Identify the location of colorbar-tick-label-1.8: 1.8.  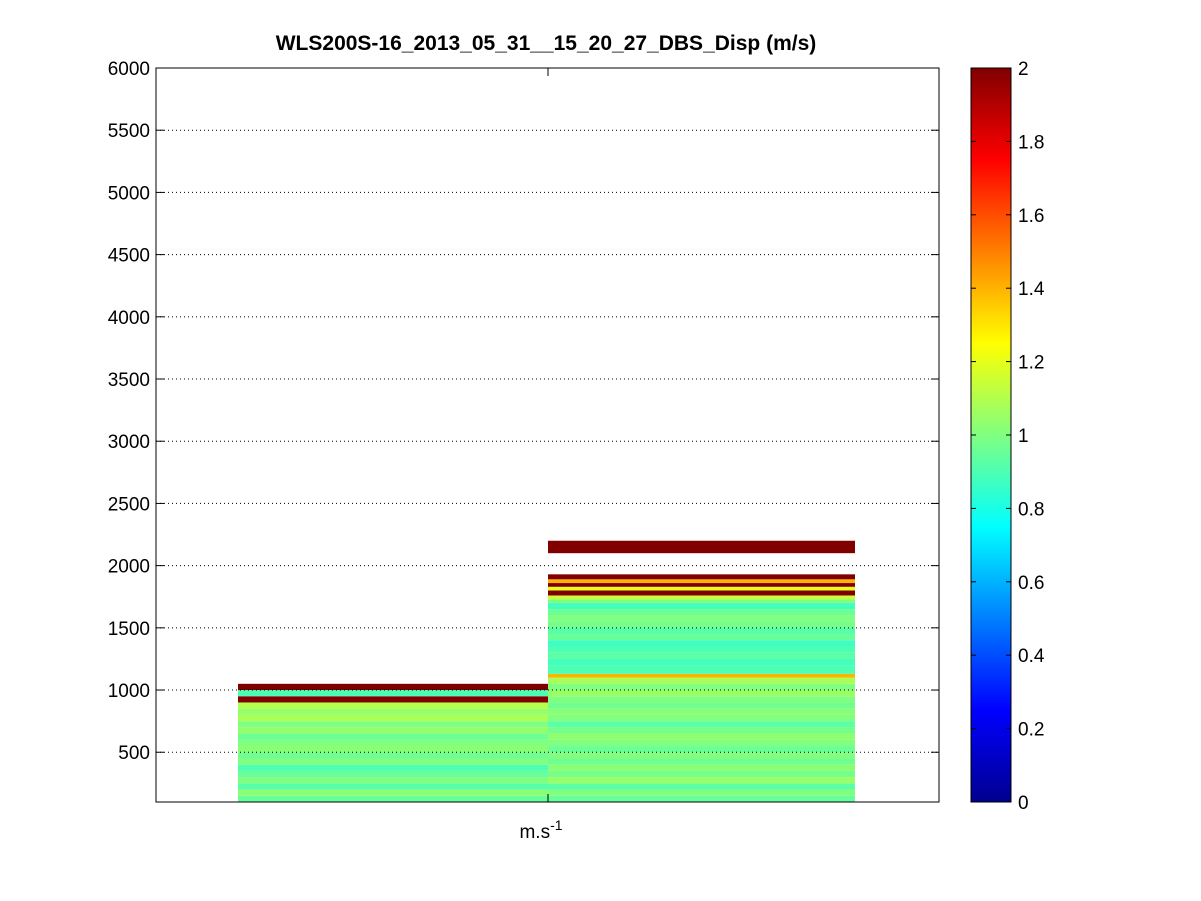
(1031, 142).